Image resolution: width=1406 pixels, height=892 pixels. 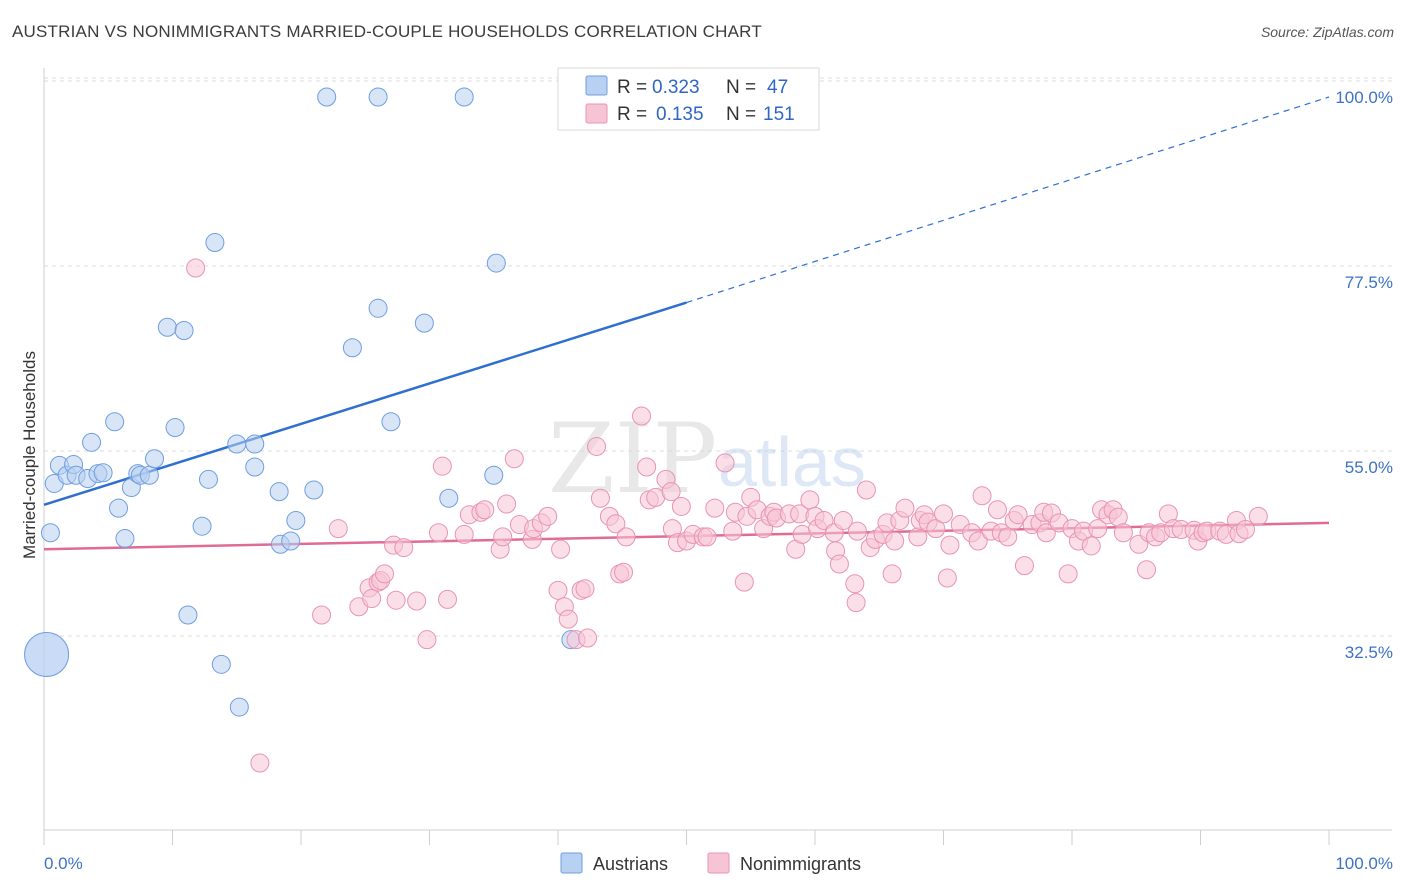 What do you see at coordinates (596, 85) in the screenshot?
I see `legend-swatch-austrians` at bounding box center [596, 85].